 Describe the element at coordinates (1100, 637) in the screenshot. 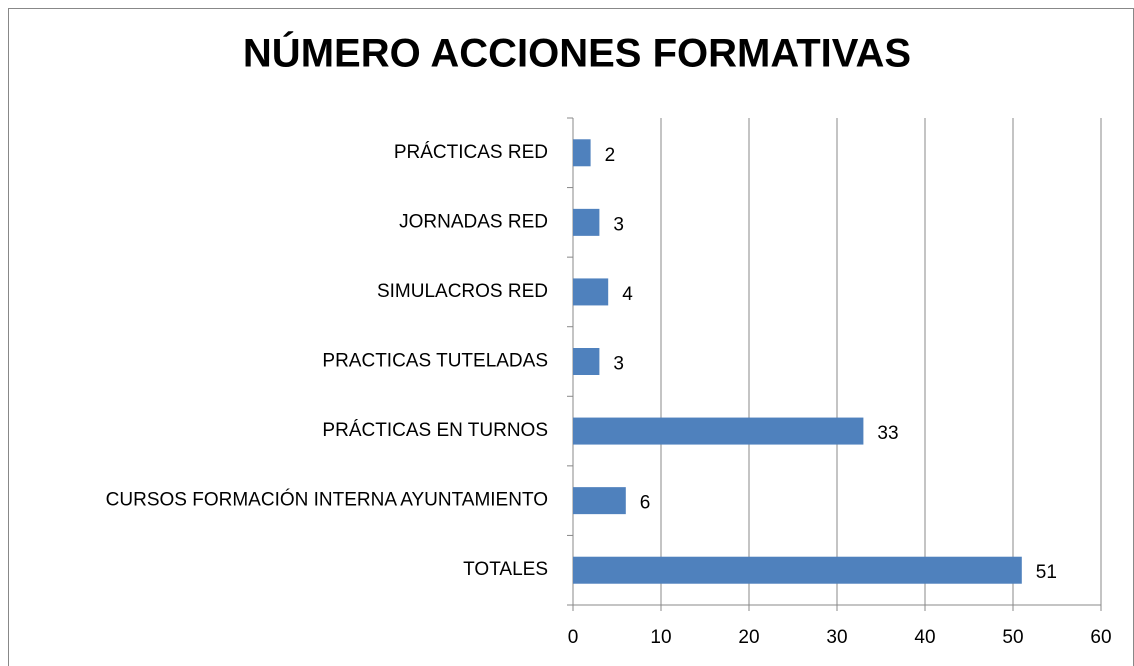

I see `x-tick-label: 60` at that location.